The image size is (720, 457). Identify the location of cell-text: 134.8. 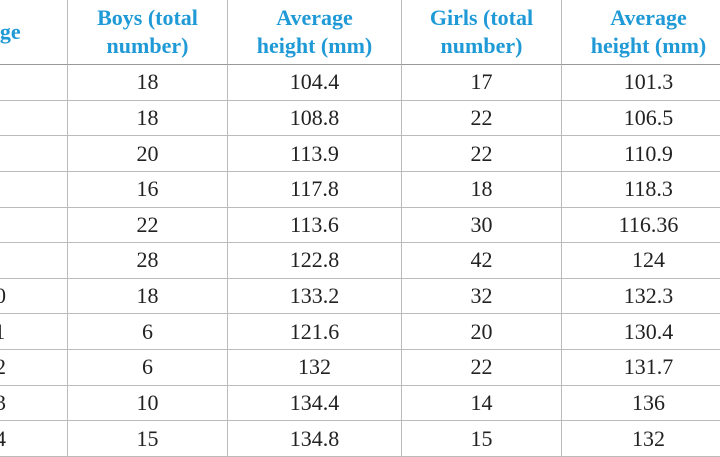
(314, 438).